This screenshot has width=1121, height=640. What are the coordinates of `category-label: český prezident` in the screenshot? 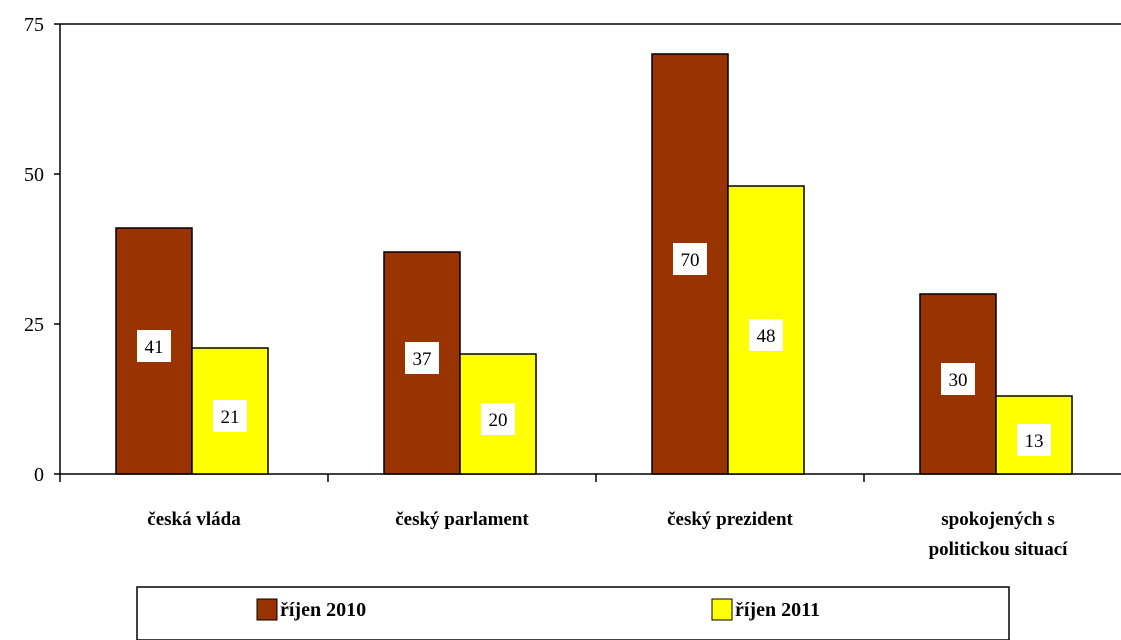 It's located at (730, 519).